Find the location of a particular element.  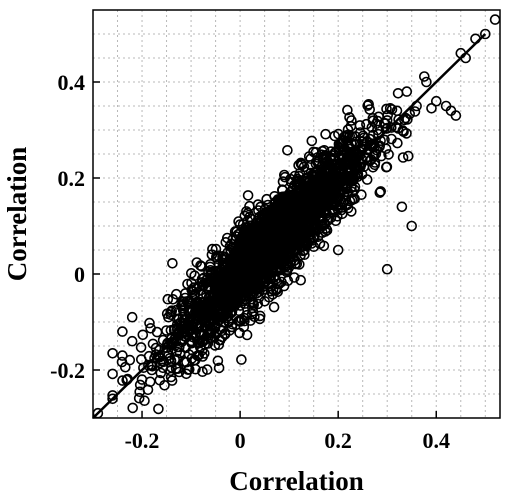

x-axis-label: Correlation is located at coordinates (296, 481).